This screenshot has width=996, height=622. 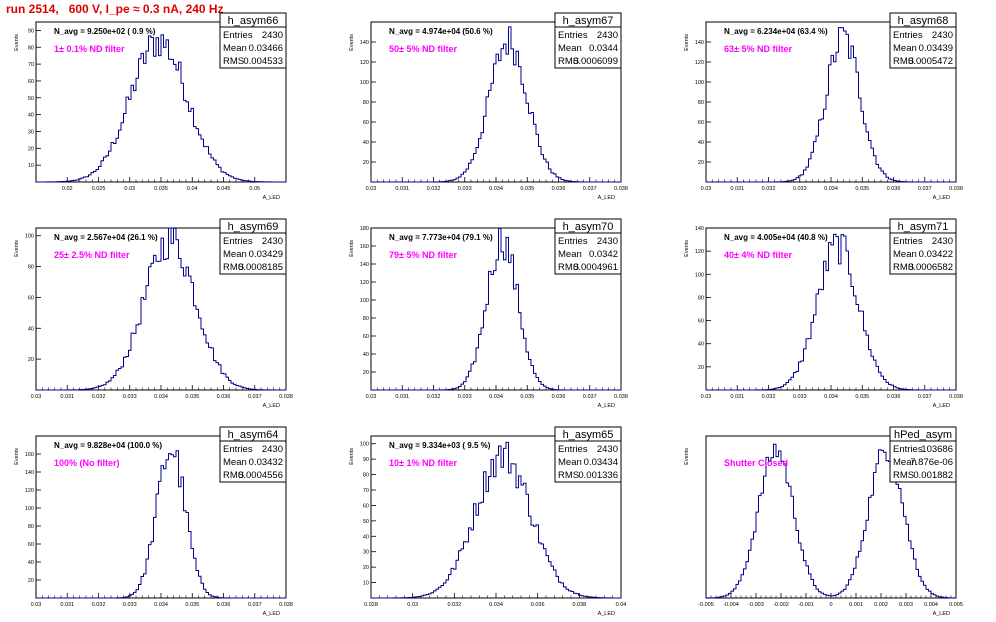 What do you see at coordinates (224, 397) in the screenshot?
I see `x-tick-label: 0.036` at bounding box center [224, 397].